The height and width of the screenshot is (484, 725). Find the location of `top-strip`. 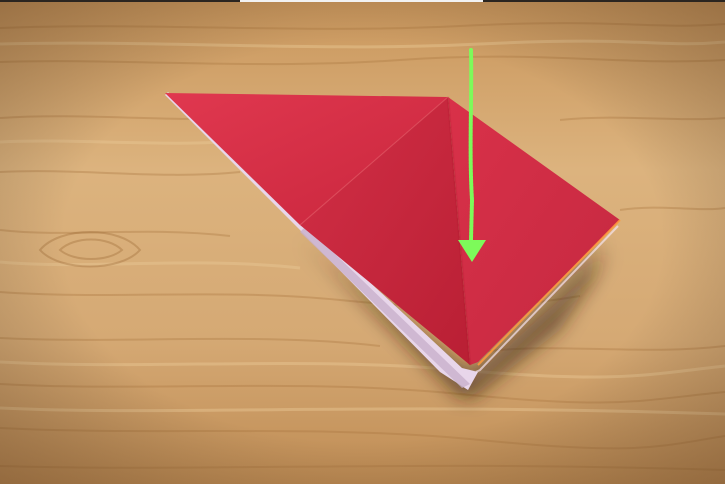

top-strip is located at coordinates (362, 1).